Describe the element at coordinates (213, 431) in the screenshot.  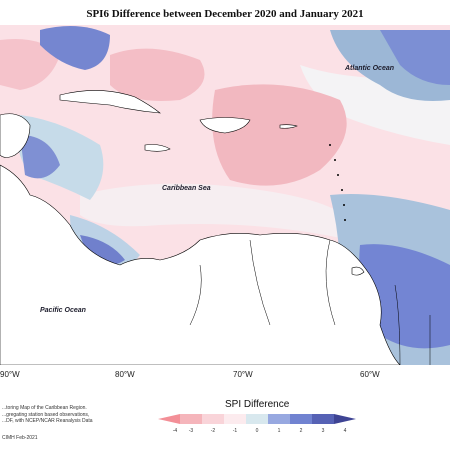
I see `legend-tick-label: -2` at that location.